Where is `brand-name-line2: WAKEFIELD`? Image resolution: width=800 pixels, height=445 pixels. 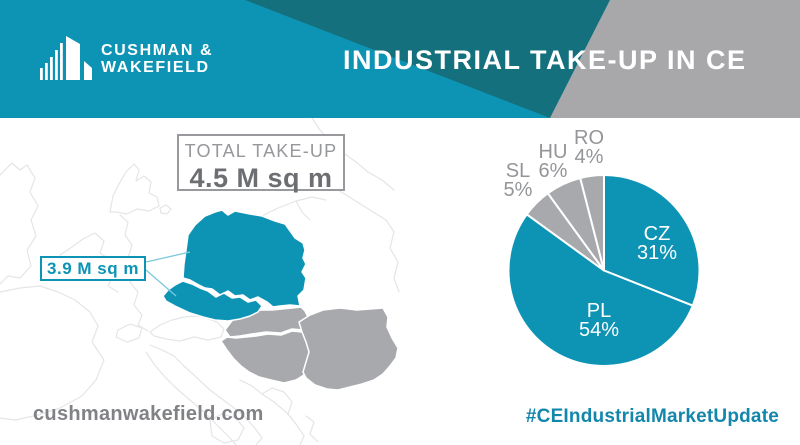 brand-name-line2: WAKEFIELD is located at coordinates (155, 67).